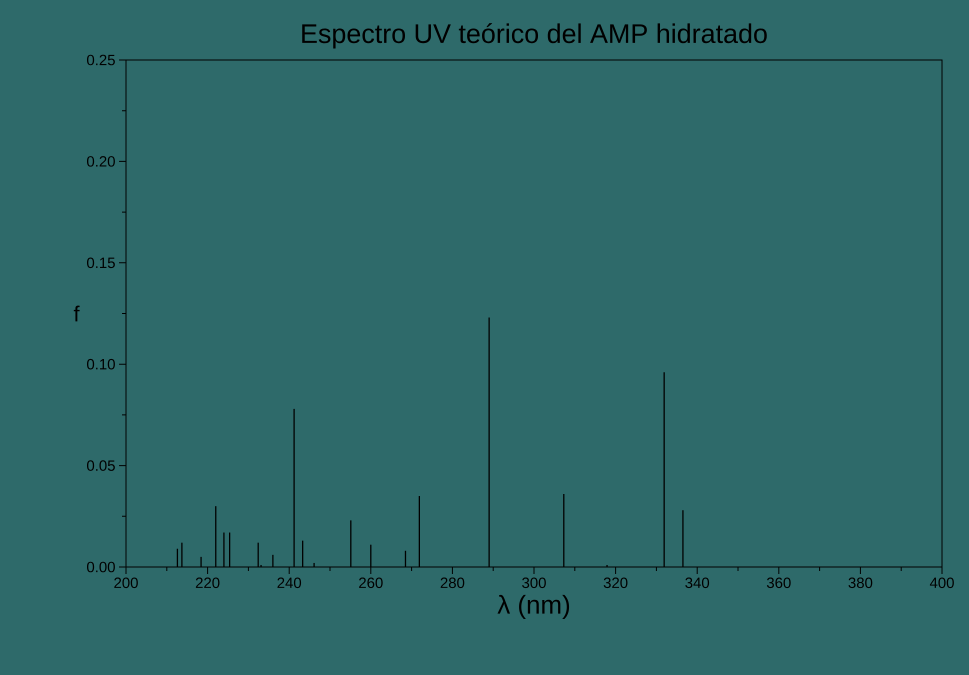 The image size is (969, 675). Describe the element at coordinates (126, 582) in the screenshot. I see `x-tick-label: 200` at that location.